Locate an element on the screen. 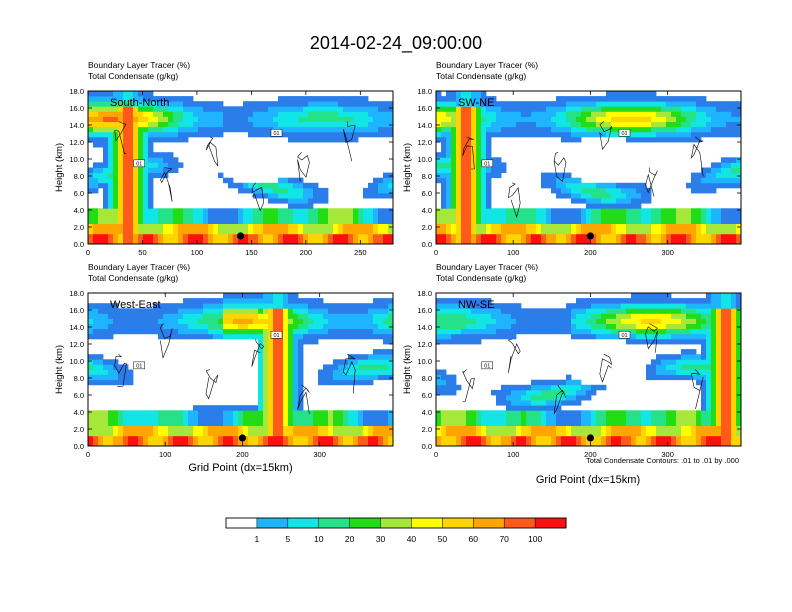 Image resolution: width=792 pixels, height=612 pixels. contour-label-box is located at coordinates (487, 163).